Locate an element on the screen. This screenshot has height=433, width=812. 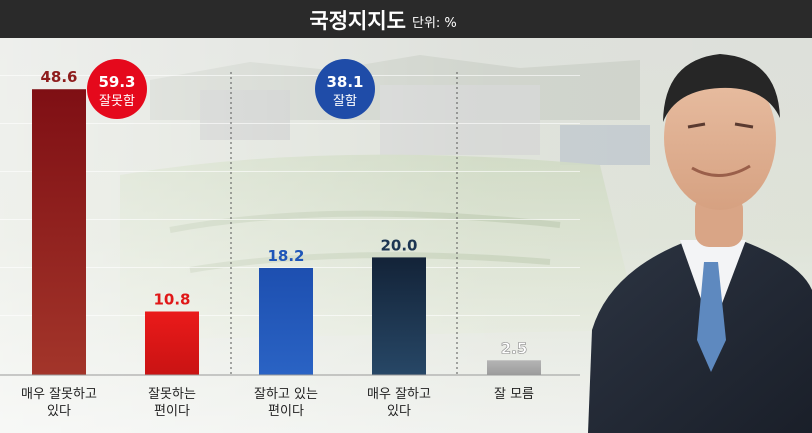
title-bar is located at coordinates (406, 19).